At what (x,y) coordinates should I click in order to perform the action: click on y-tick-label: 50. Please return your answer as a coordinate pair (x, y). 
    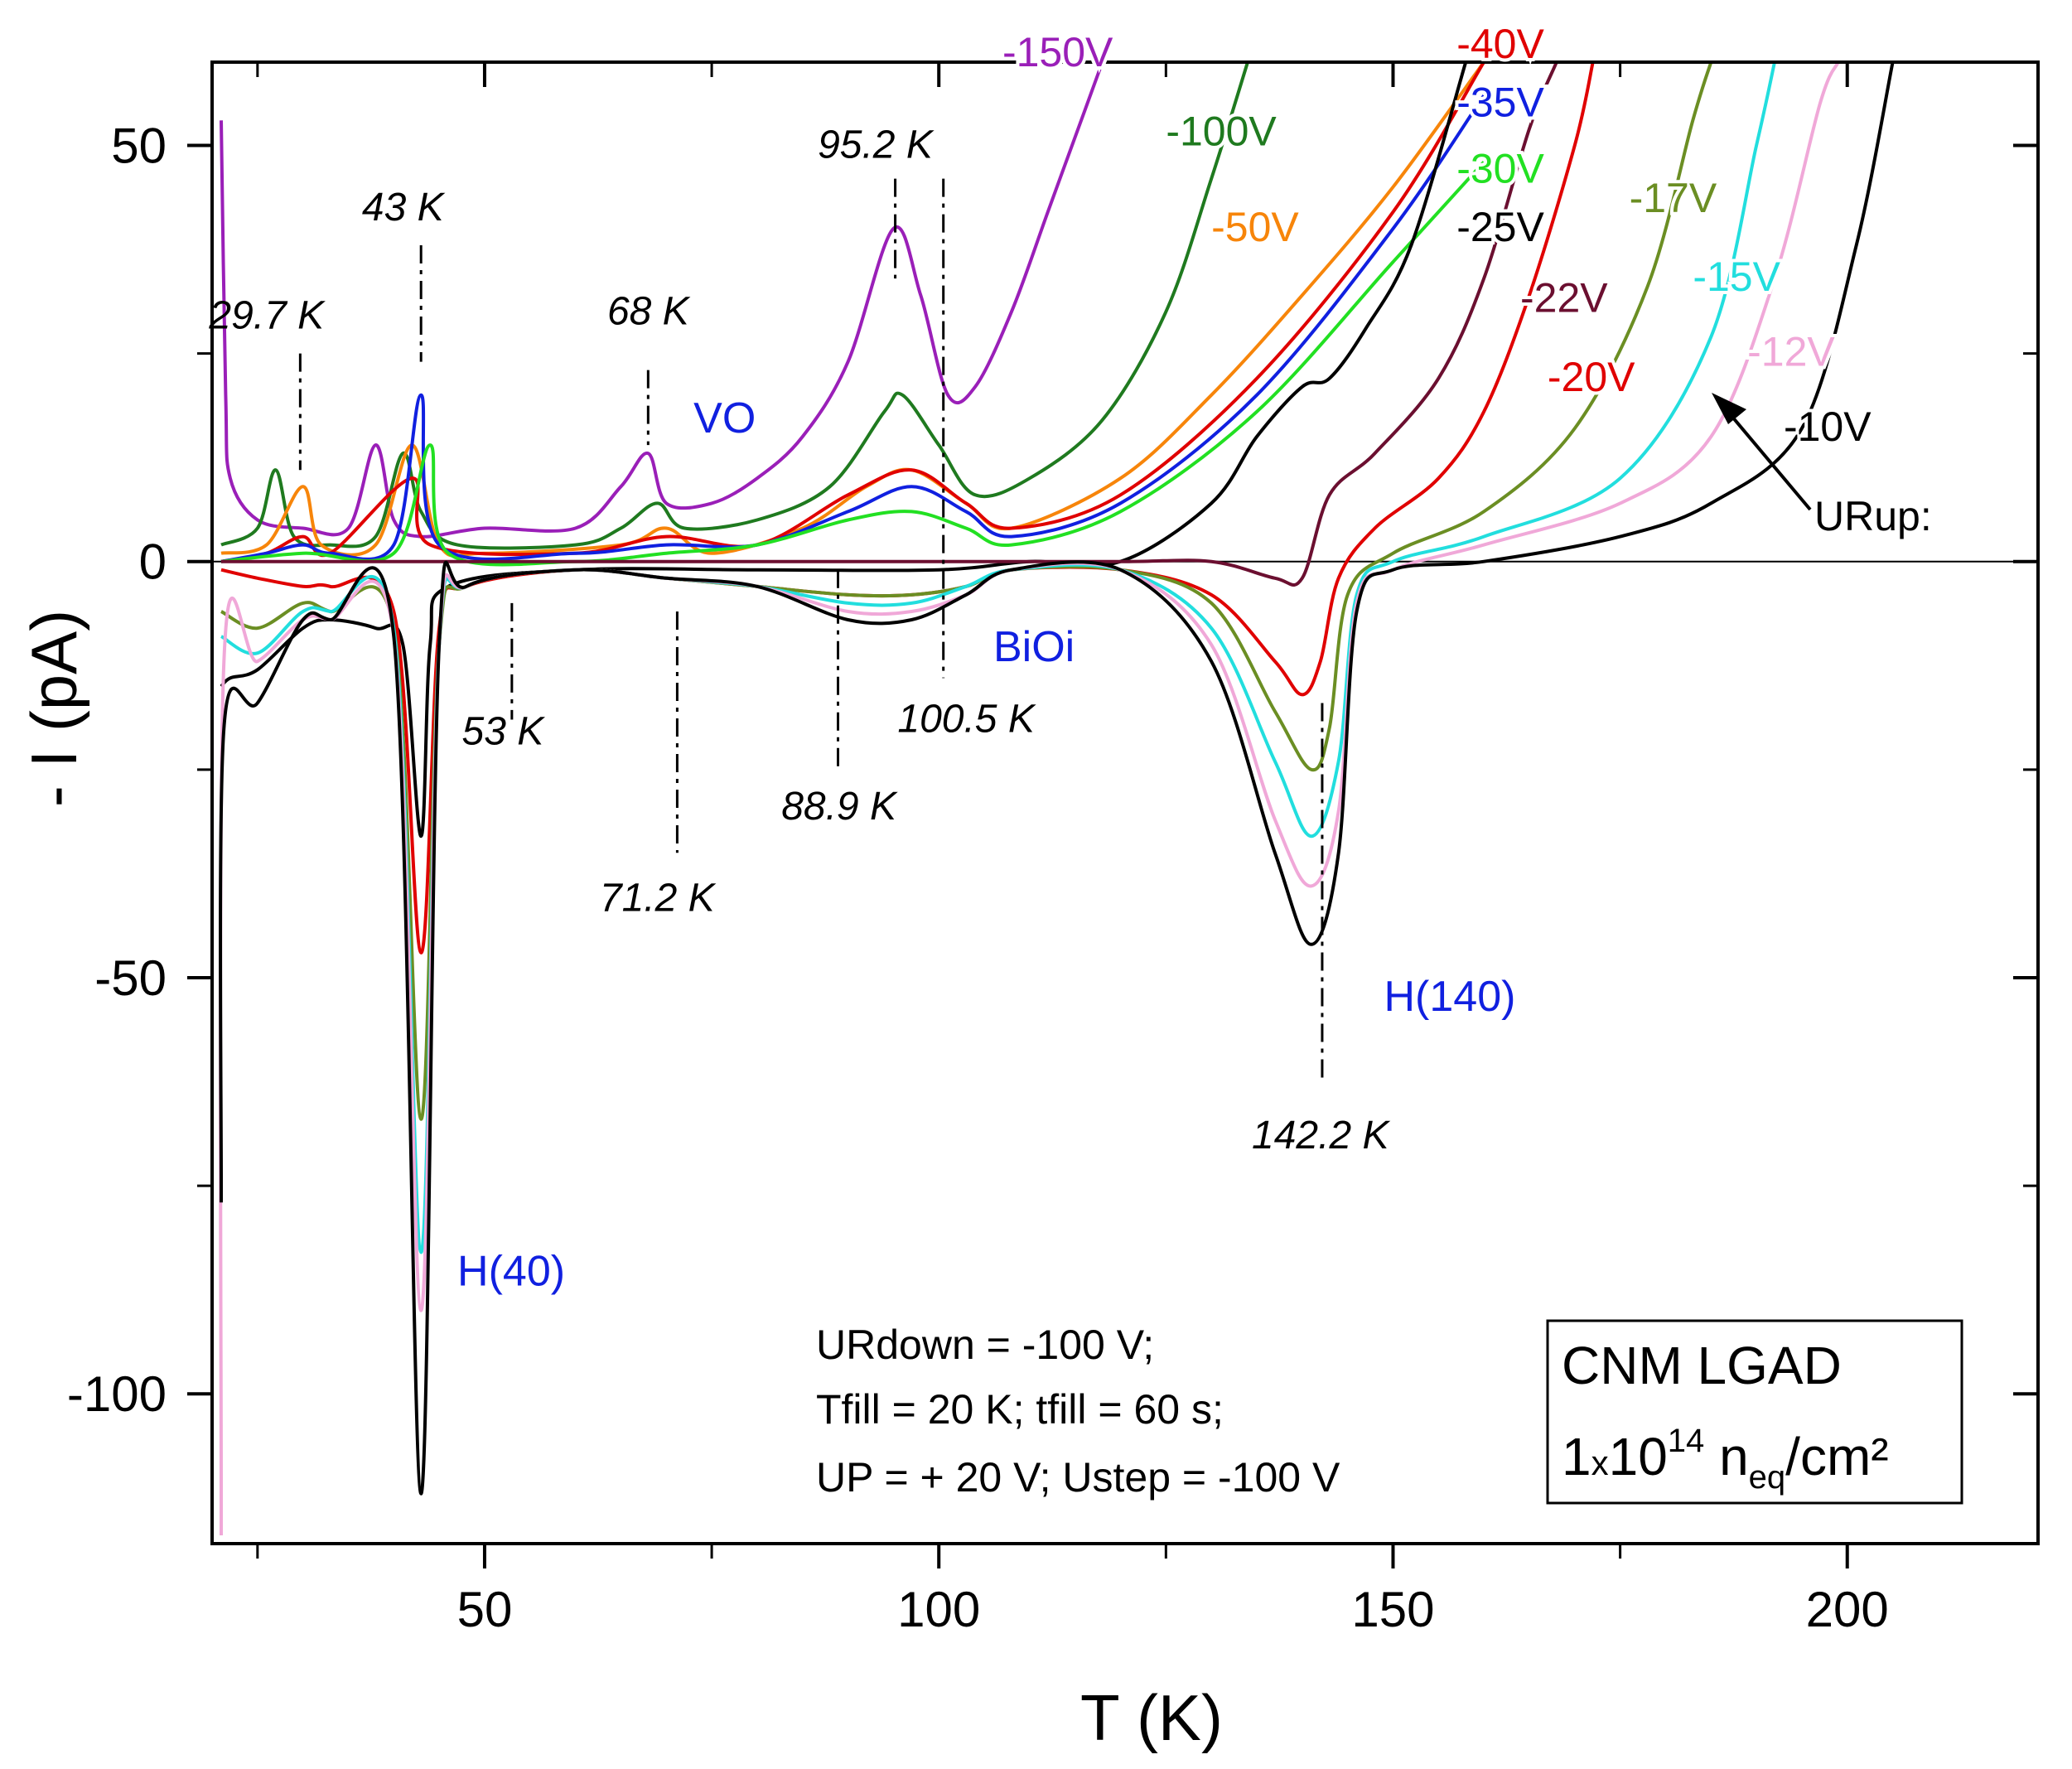
    Looking at the image, I should click on (139, 145).